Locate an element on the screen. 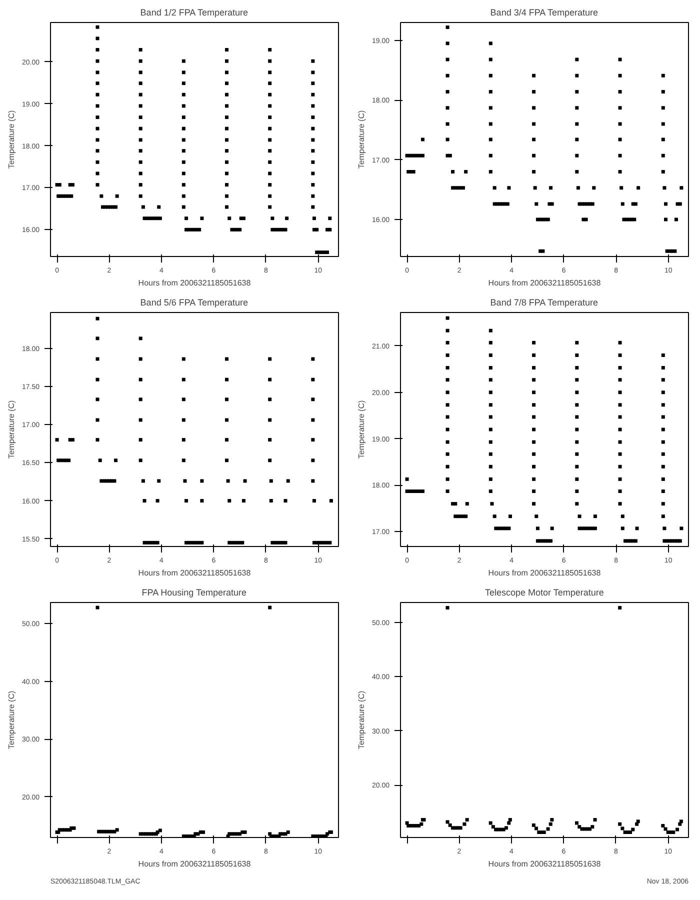  chart-title: Band 7/8 FPA Temperature is located at coordinates (544, 303).